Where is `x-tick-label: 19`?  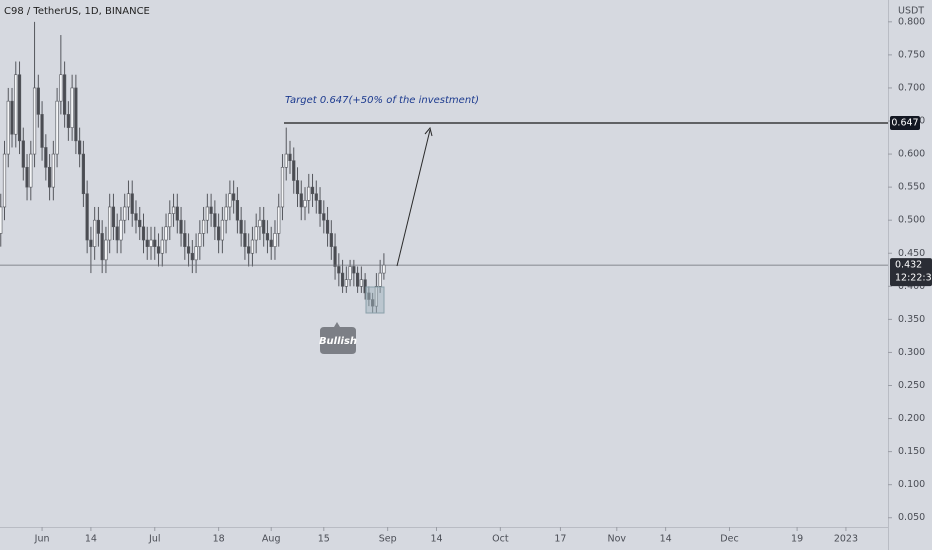
x-tick-label: 19 is located at coordinates (797, 539).